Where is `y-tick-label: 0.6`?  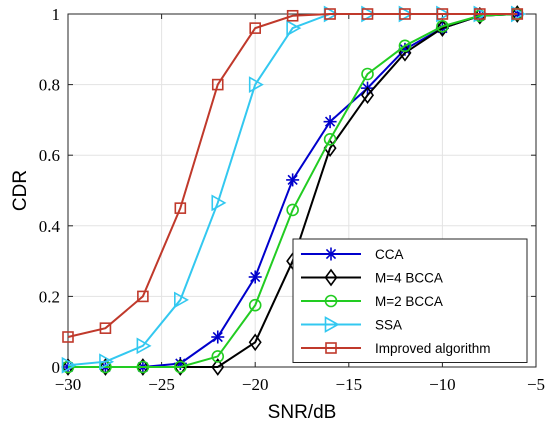
y-tick-label: 0.6 is located at coordinates (49, 155).